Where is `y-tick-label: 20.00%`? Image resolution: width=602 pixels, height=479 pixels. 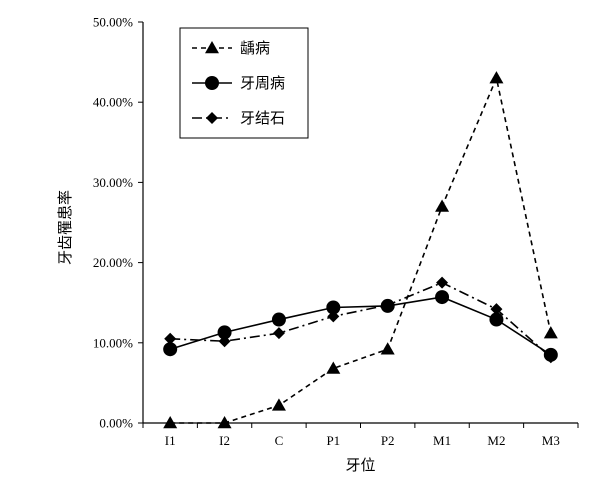 y-tick-label: 20.00% is located at coordinates (113, 262).